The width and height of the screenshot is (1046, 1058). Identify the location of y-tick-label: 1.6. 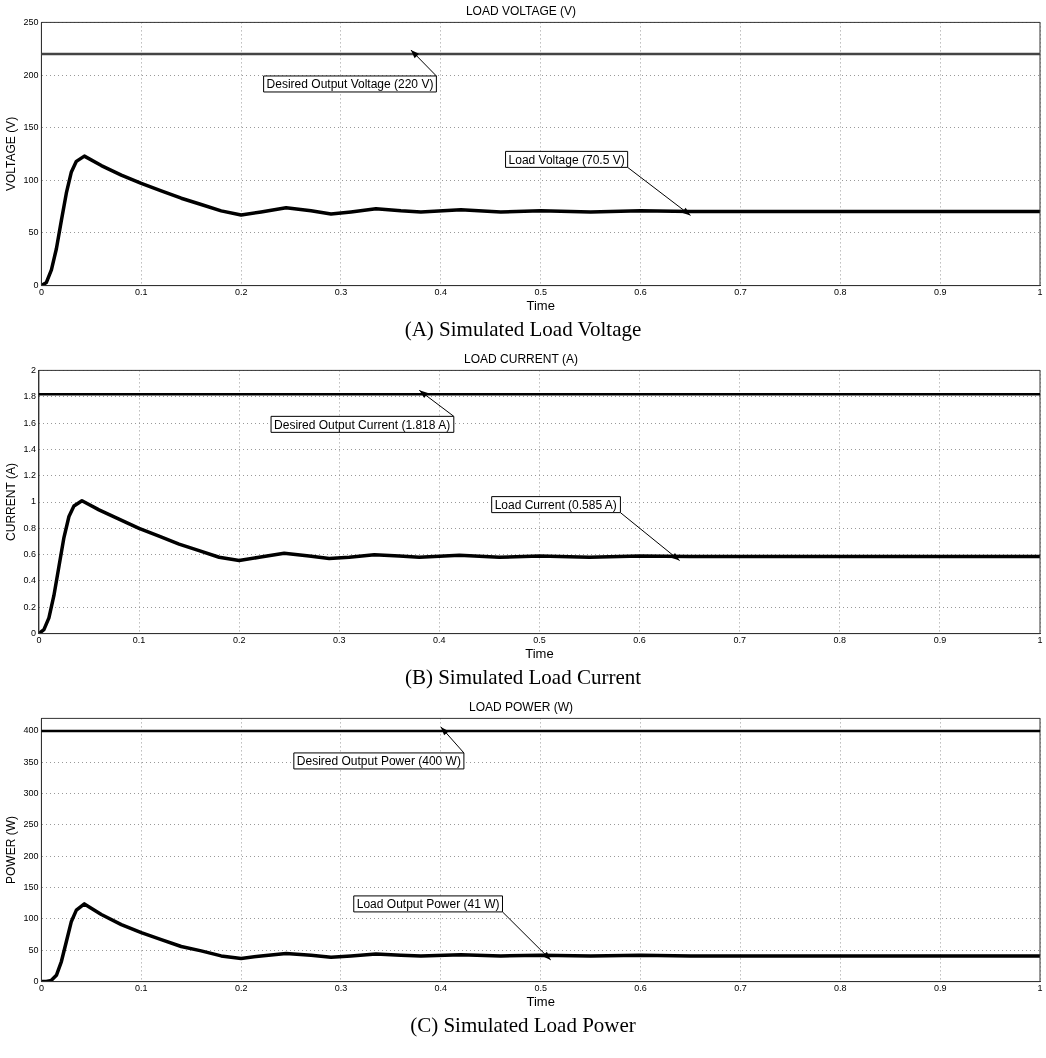
(29, 422).